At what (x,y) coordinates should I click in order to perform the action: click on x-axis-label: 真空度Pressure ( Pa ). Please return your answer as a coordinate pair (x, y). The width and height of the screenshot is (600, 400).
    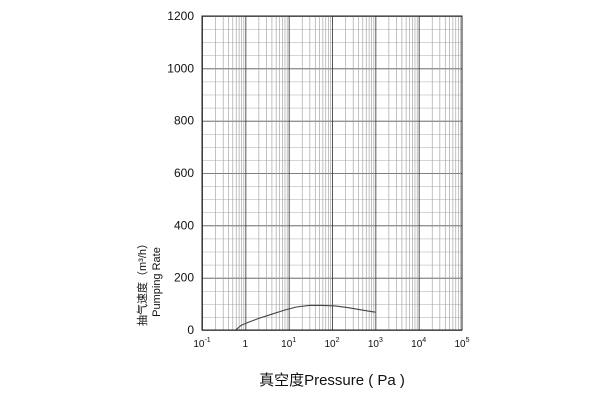
    Looking at the image, I should click on (332, 380).